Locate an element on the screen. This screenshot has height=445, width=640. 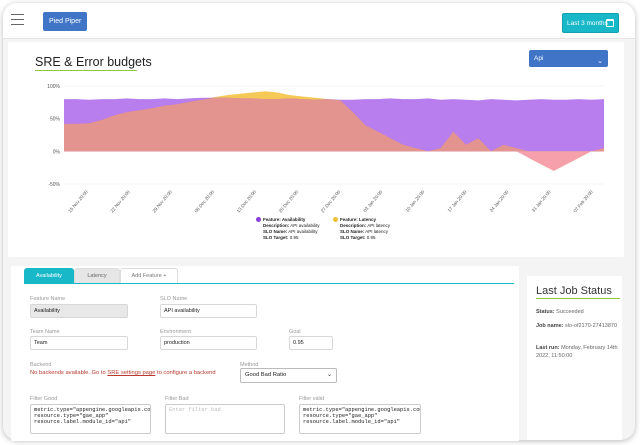
x-tick-label: 17 Jan 20:00 is located at coordinates (457, 201).